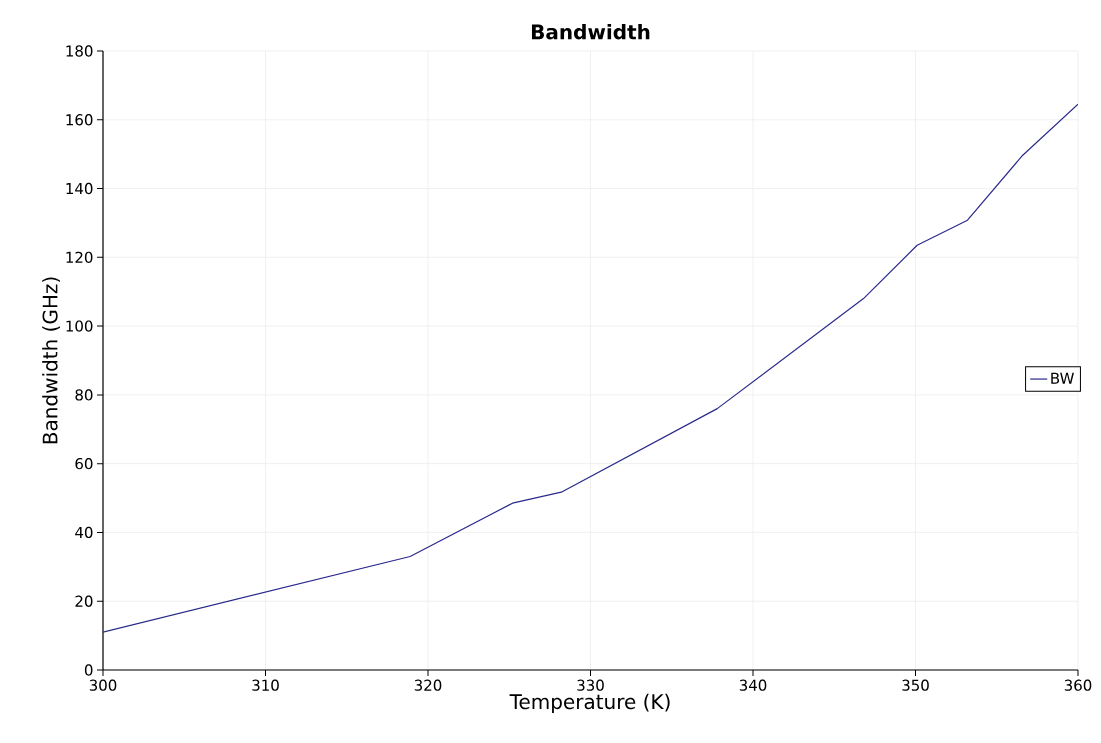  I want to click on x-tick-label: 310, so click(265, 685).